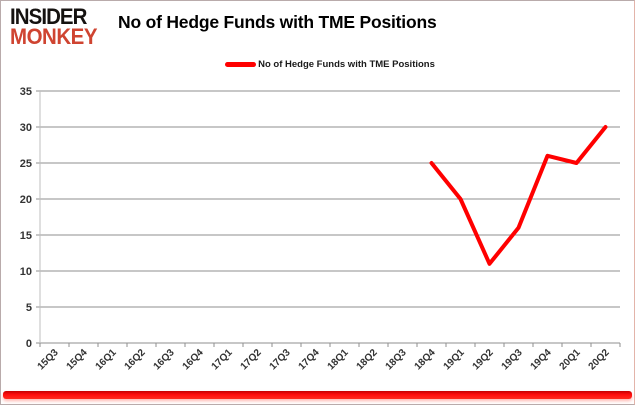 The image size is (635, 405). What do you see at coordinates (512, 359) in the screenshot?
I see `x-tick-label: 19Q3` at bounding box center [512, 359].